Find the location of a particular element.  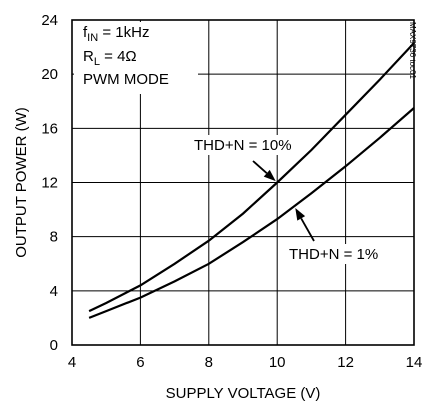

x-tick-label: 4 is located at coordinates (72, 362).